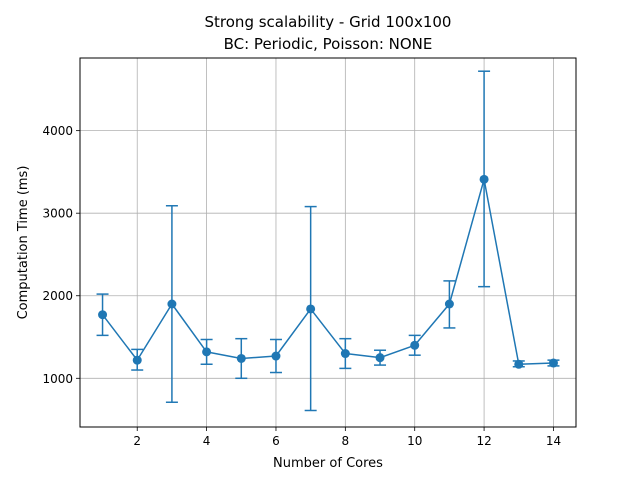 The width and height of the screenshot is (640, 480). What do you see at coordinates (553, 441) in the screenshot?
I see `x-tick-label: 14` at bounding box center [553, 441].